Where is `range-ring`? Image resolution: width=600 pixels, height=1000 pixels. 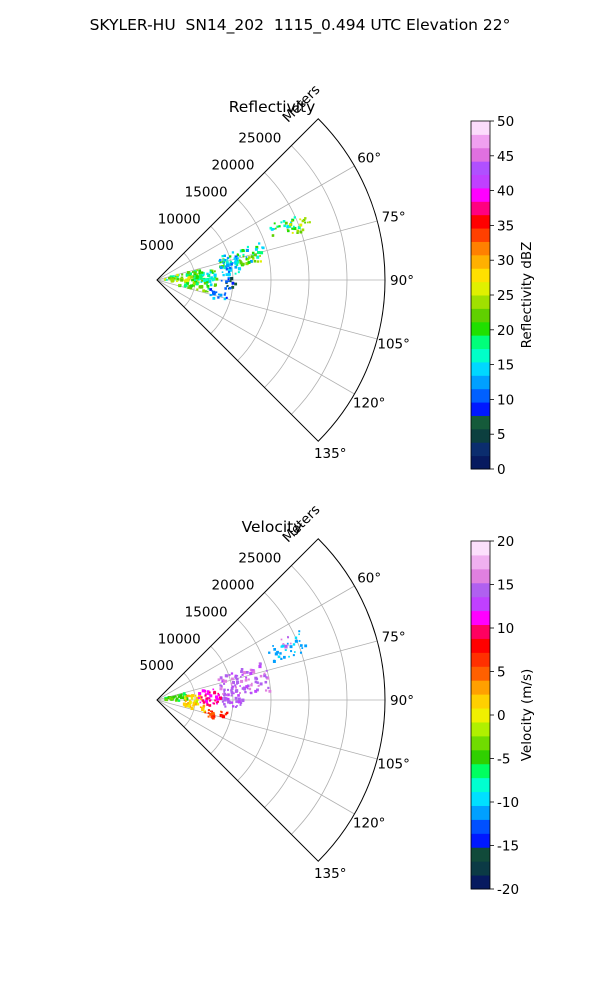
range-ring is located at coordinates (222, 700).